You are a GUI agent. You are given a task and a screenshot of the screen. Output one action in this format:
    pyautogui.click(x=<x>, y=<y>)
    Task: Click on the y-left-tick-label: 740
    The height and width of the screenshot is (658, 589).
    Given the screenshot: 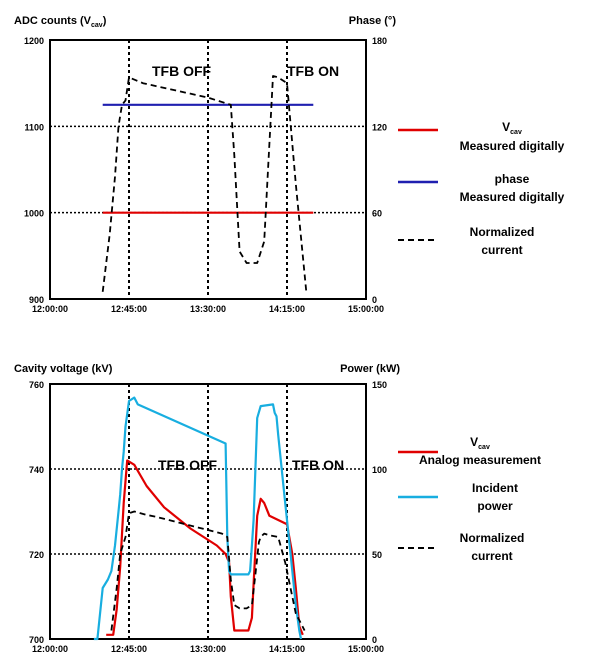 What is the action you would take?
    pyautogui.click(x=36, y=470)
    